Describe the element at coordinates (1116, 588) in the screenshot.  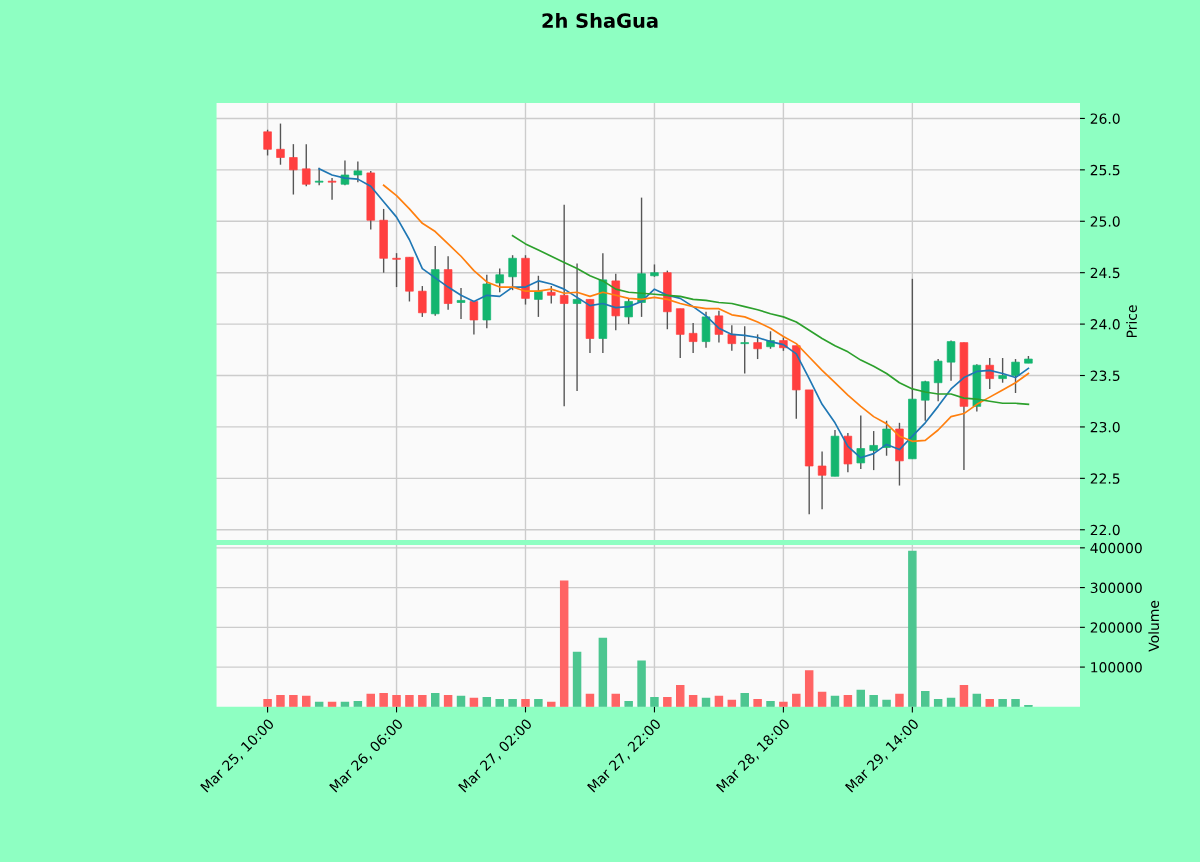
I see `y-tick-label: 300000` at that location.